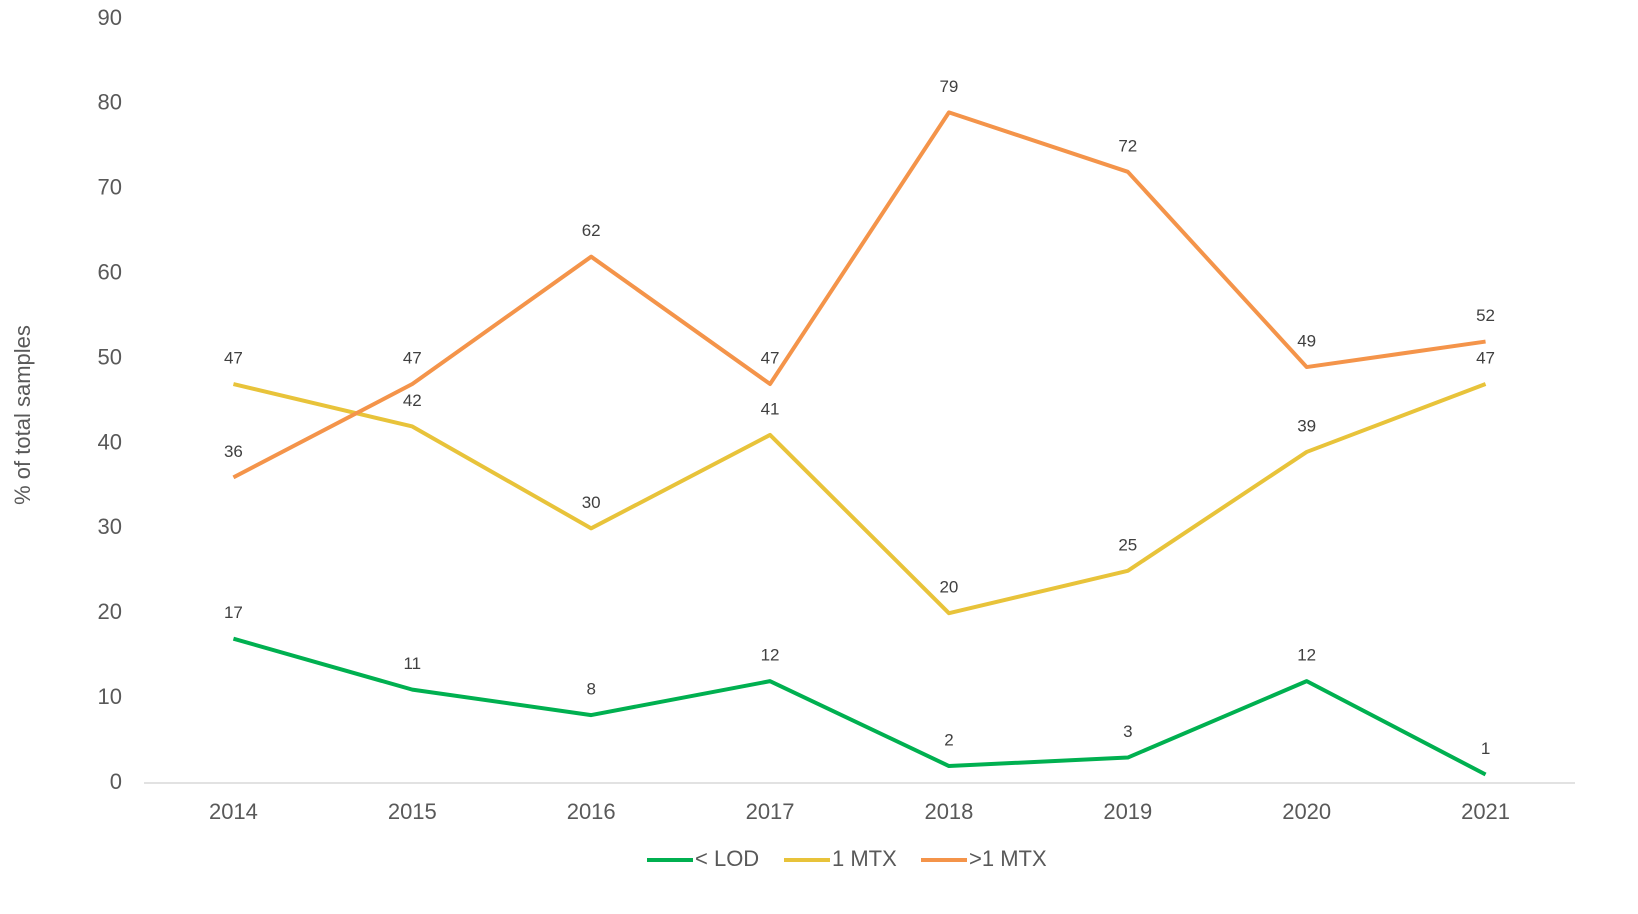  Describe the element at coordinates (1485, 315) in the screenshot. I see `data-label: 52` at that location.